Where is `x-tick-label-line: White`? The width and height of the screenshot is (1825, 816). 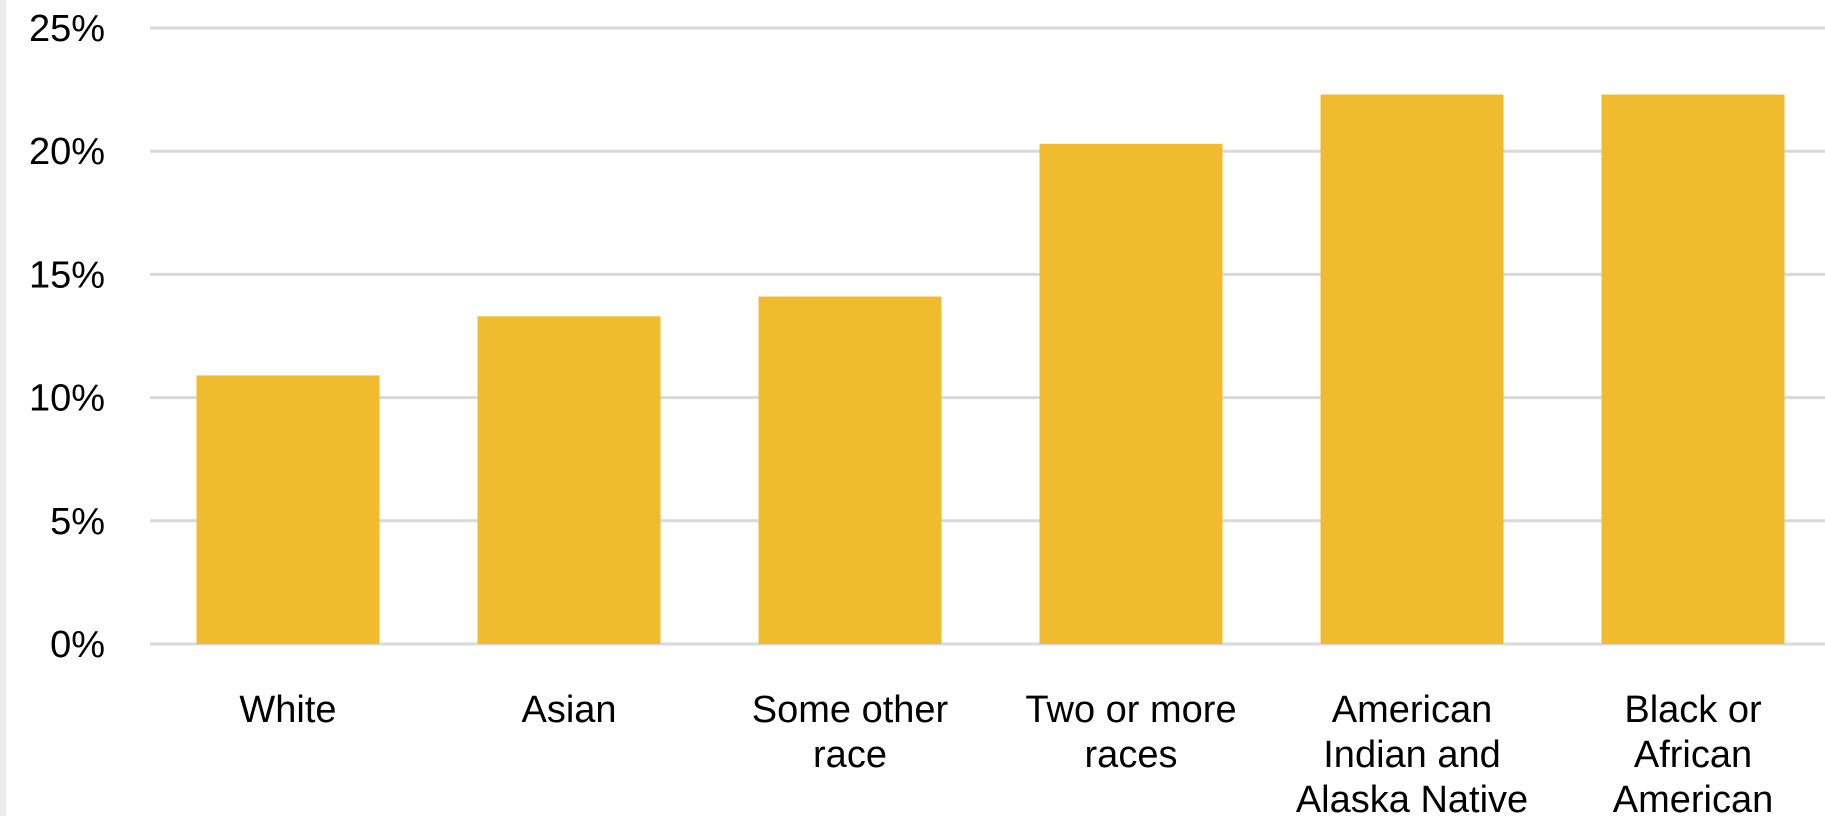
x-tick-label-line: White is located at coordinates (287, 710).